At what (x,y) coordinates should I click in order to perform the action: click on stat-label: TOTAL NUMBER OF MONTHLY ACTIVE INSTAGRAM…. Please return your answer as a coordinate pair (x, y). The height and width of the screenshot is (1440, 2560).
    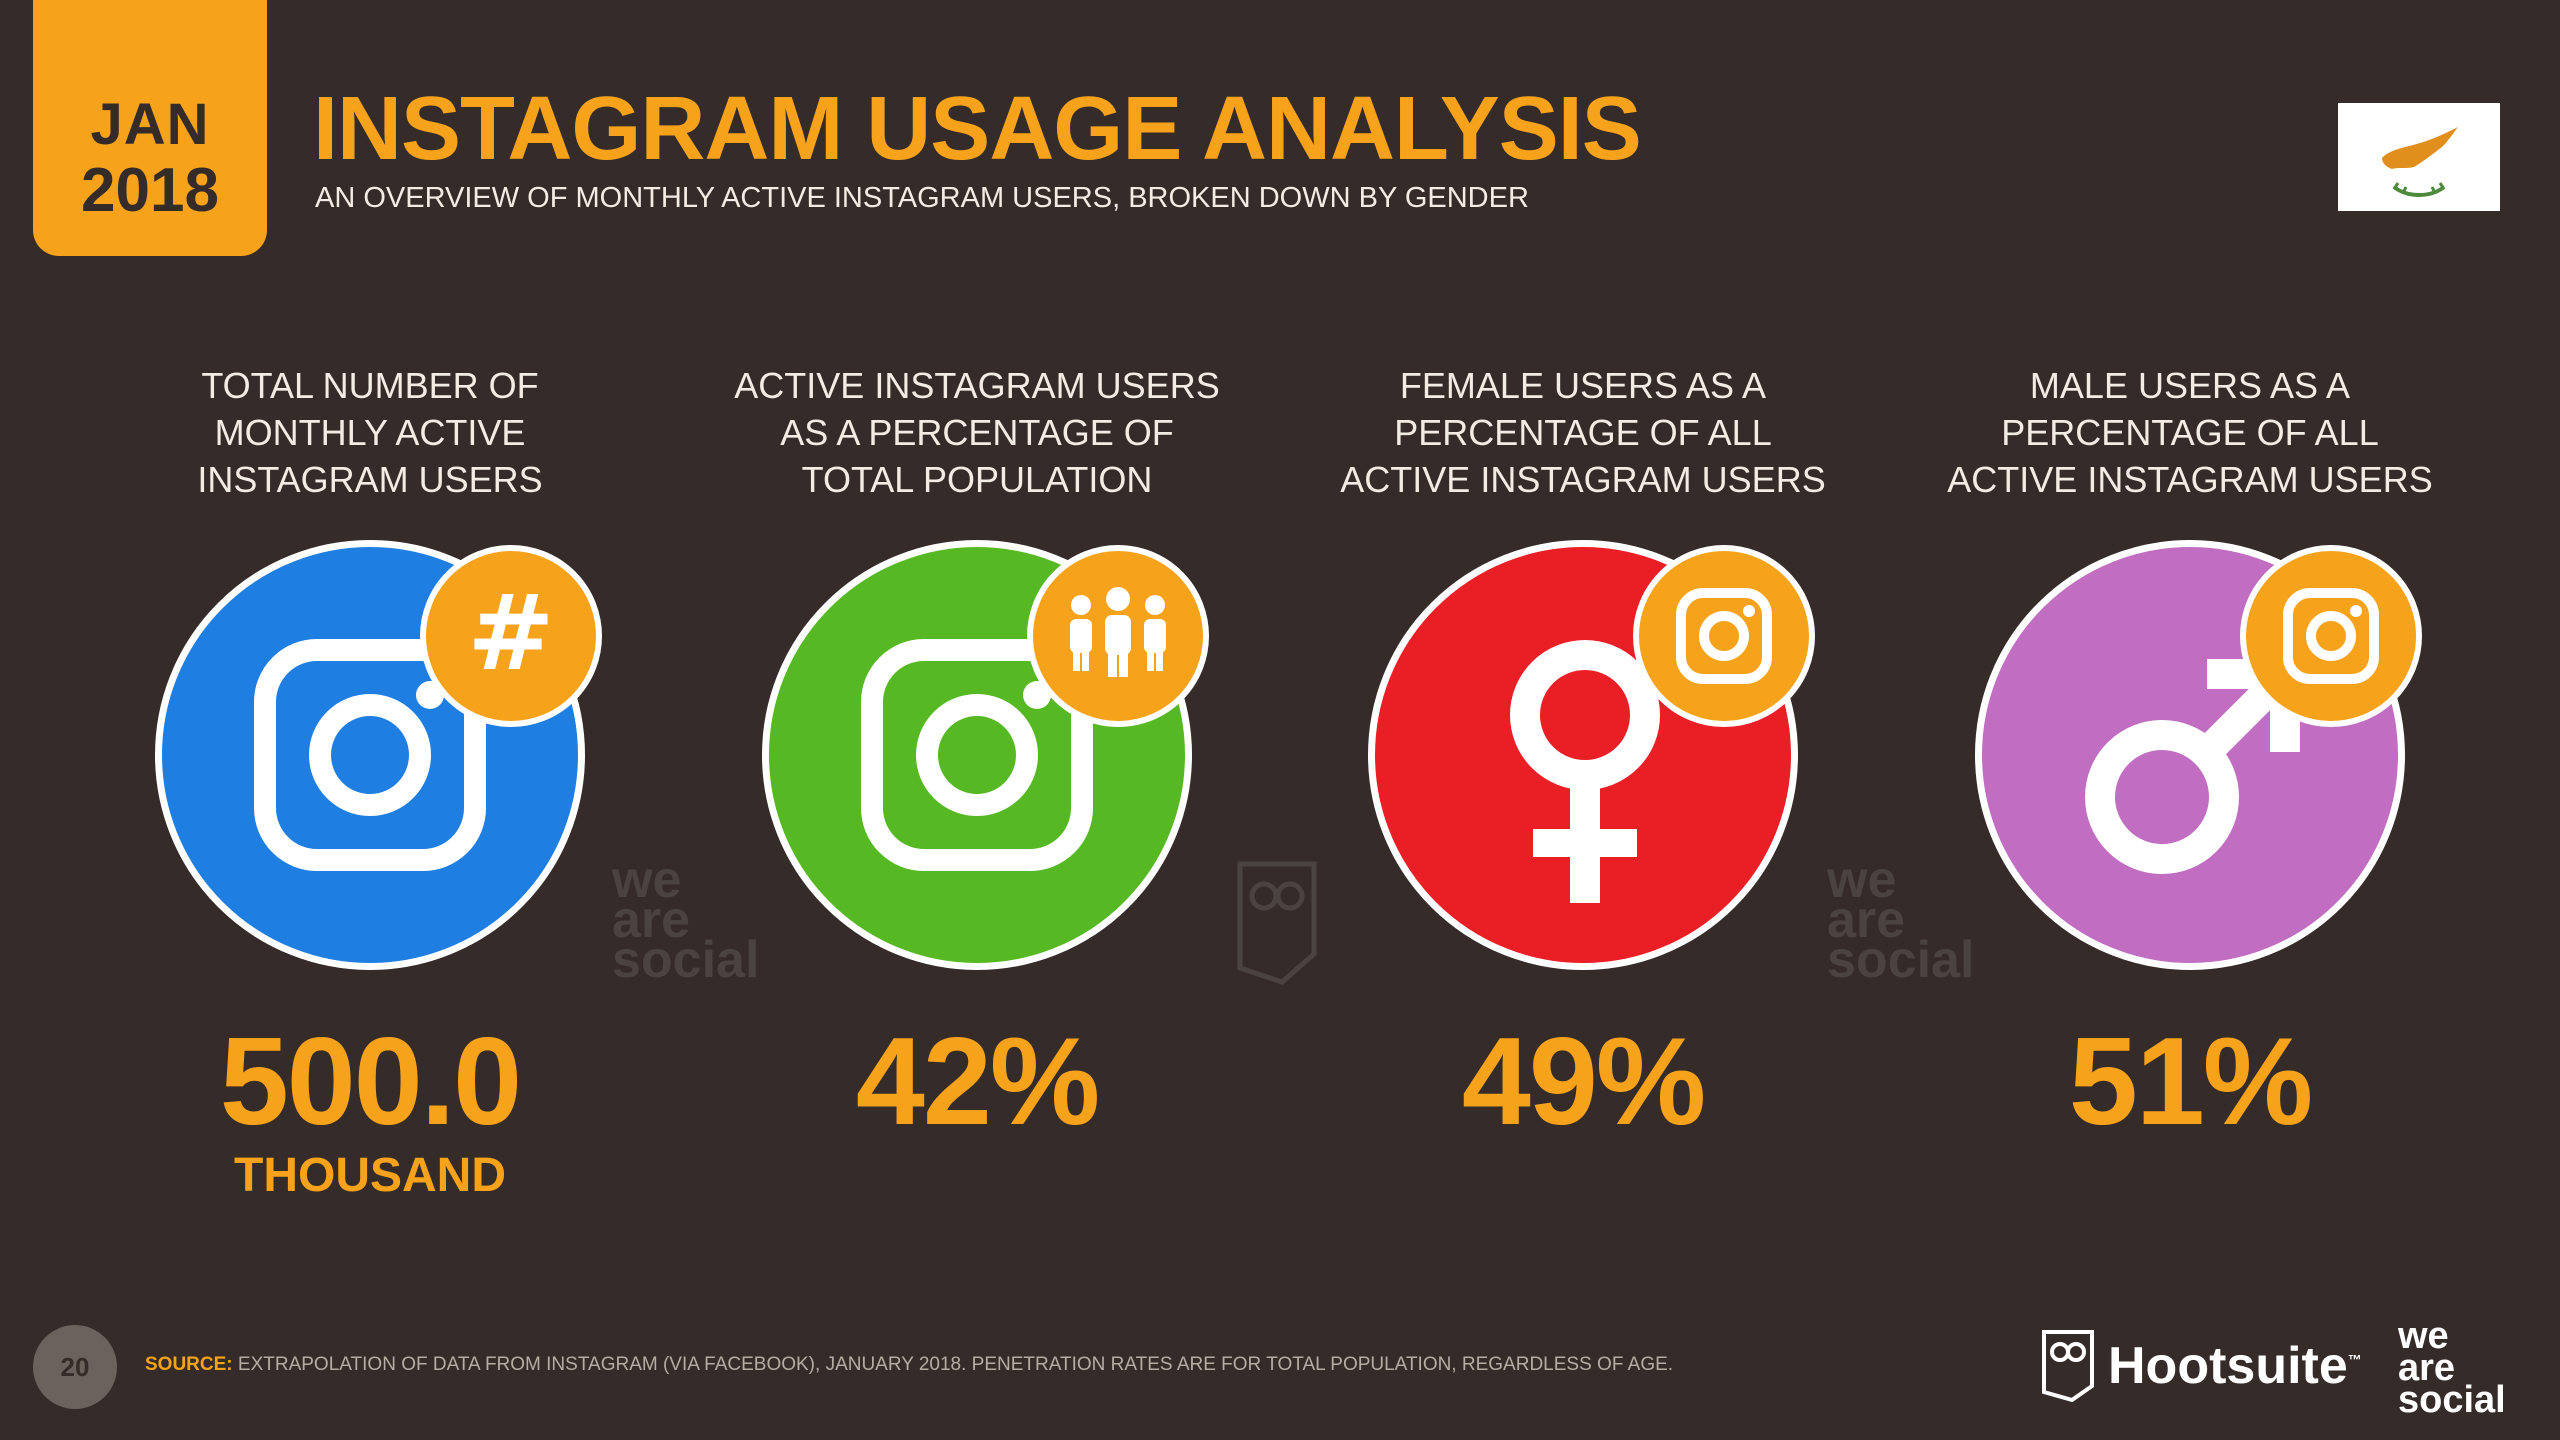
    Looking at the image, I should click on (370, 432).